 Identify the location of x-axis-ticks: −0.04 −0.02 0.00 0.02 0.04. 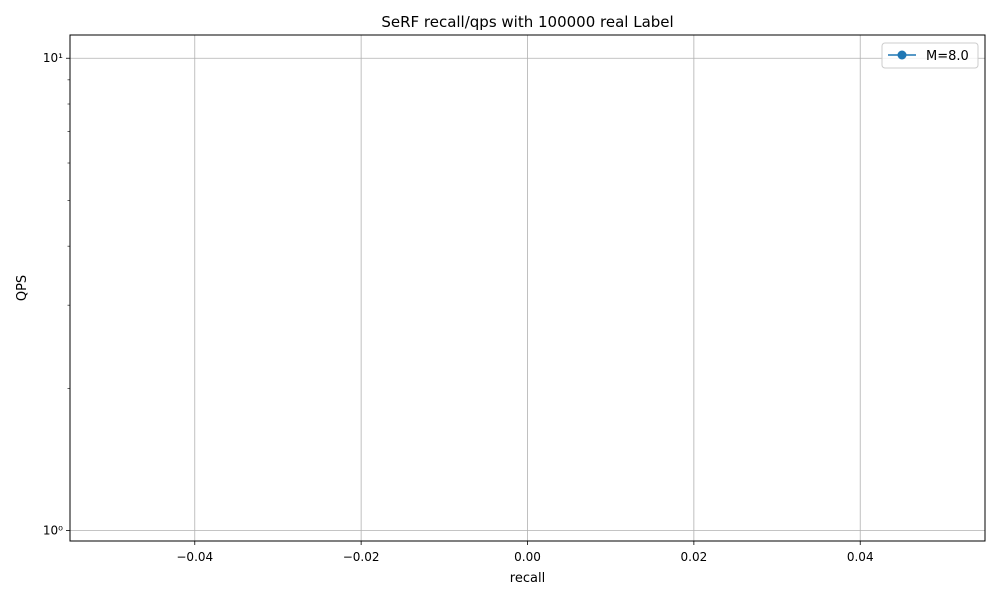
(525, 552).